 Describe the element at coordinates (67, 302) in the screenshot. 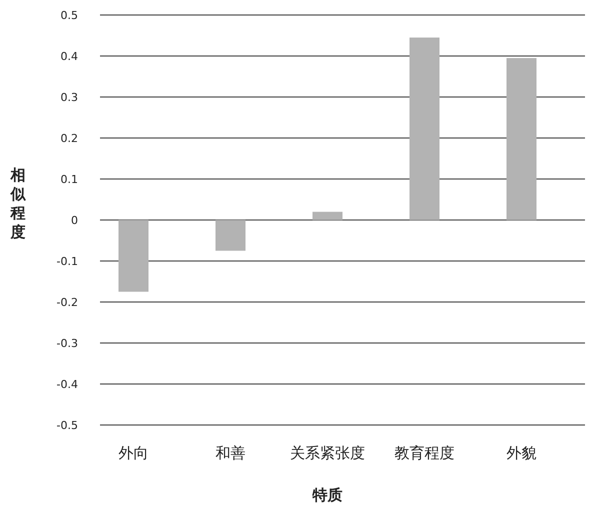

I see `y-tick-label: -0.2` at that location.